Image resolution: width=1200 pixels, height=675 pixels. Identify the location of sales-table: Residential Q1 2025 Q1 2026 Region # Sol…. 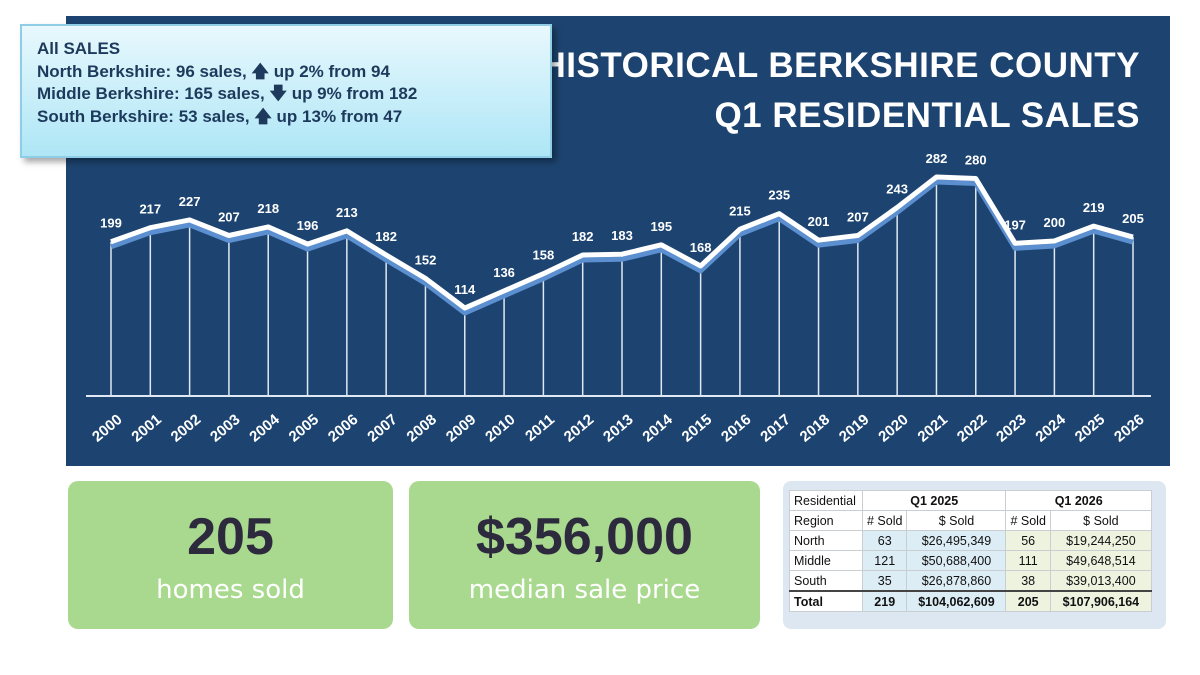
(970, 551).